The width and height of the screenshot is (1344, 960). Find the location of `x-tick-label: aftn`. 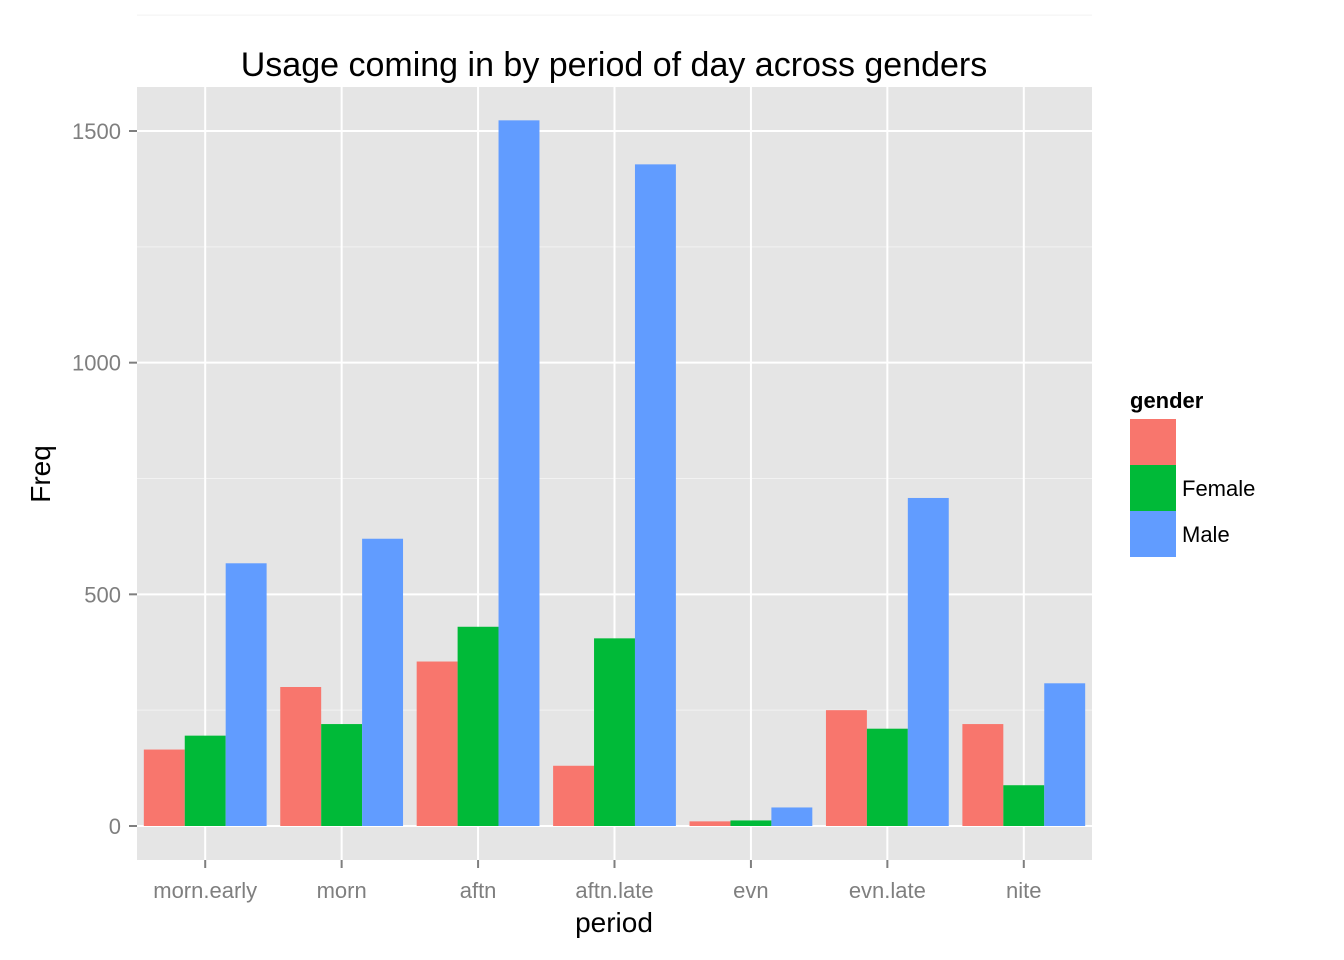

x-tick-label: aftn is located at coordinates (478, 890).